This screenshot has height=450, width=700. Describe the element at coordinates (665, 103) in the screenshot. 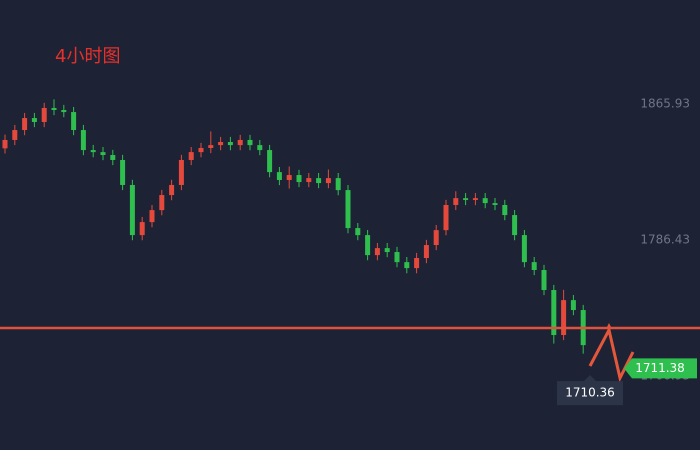

I see `y-tick-label: 1865.93` at that location.